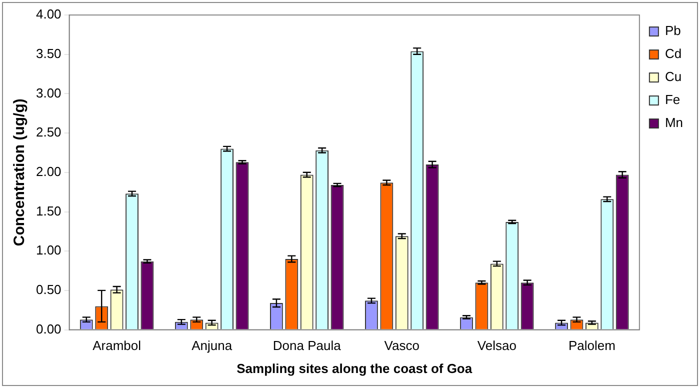 This screenshot has width=700, height=388. Describe the element at coordinates (496, 346) in the screenshot. I see `x-tick-label: Velsao` at that location.